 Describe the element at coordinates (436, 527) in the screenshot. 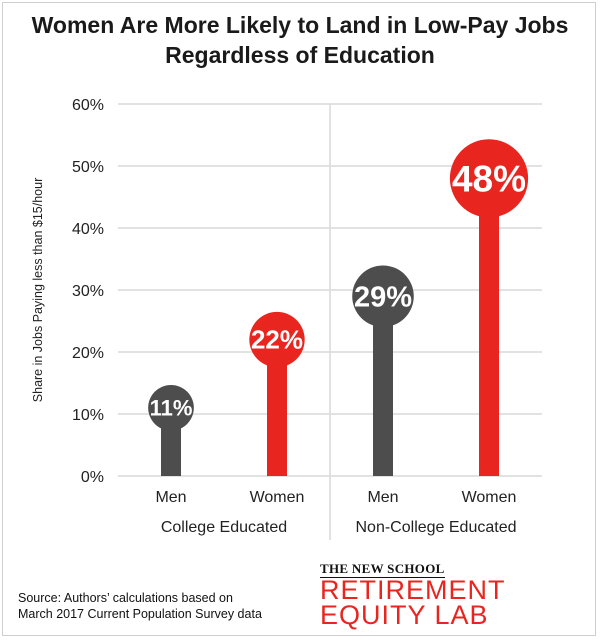

I see `group-label: Non-College Educated` at that location.